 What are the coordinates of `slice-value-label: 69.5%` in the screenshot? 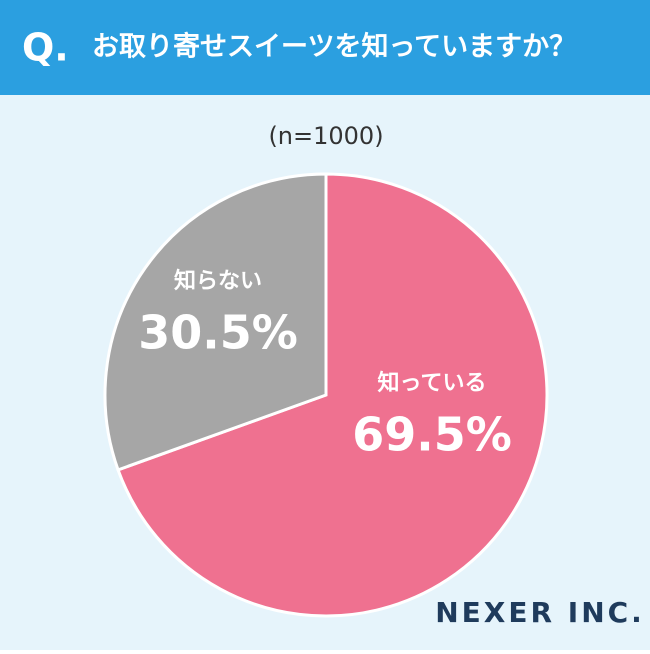 It's located at (432, 435).